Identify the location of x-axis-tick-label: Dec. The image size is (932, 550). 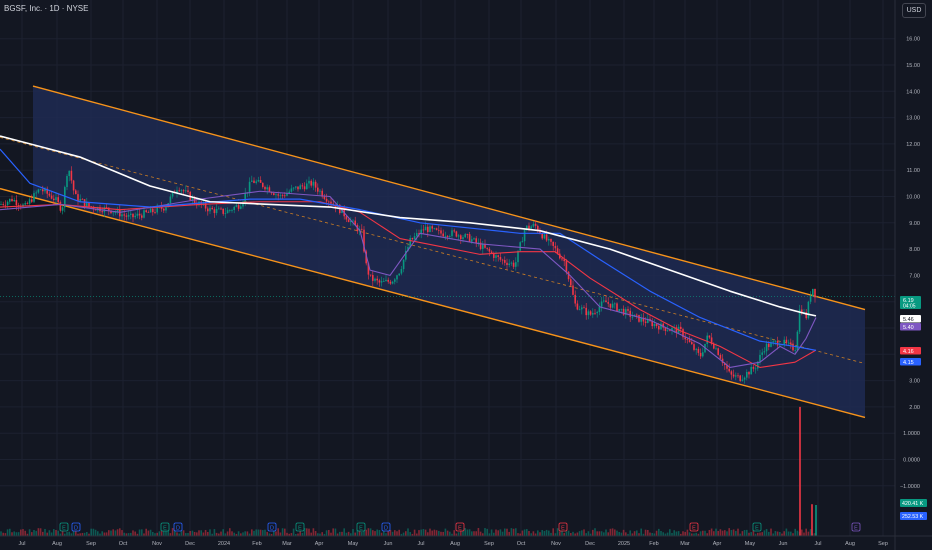
(590, 544).